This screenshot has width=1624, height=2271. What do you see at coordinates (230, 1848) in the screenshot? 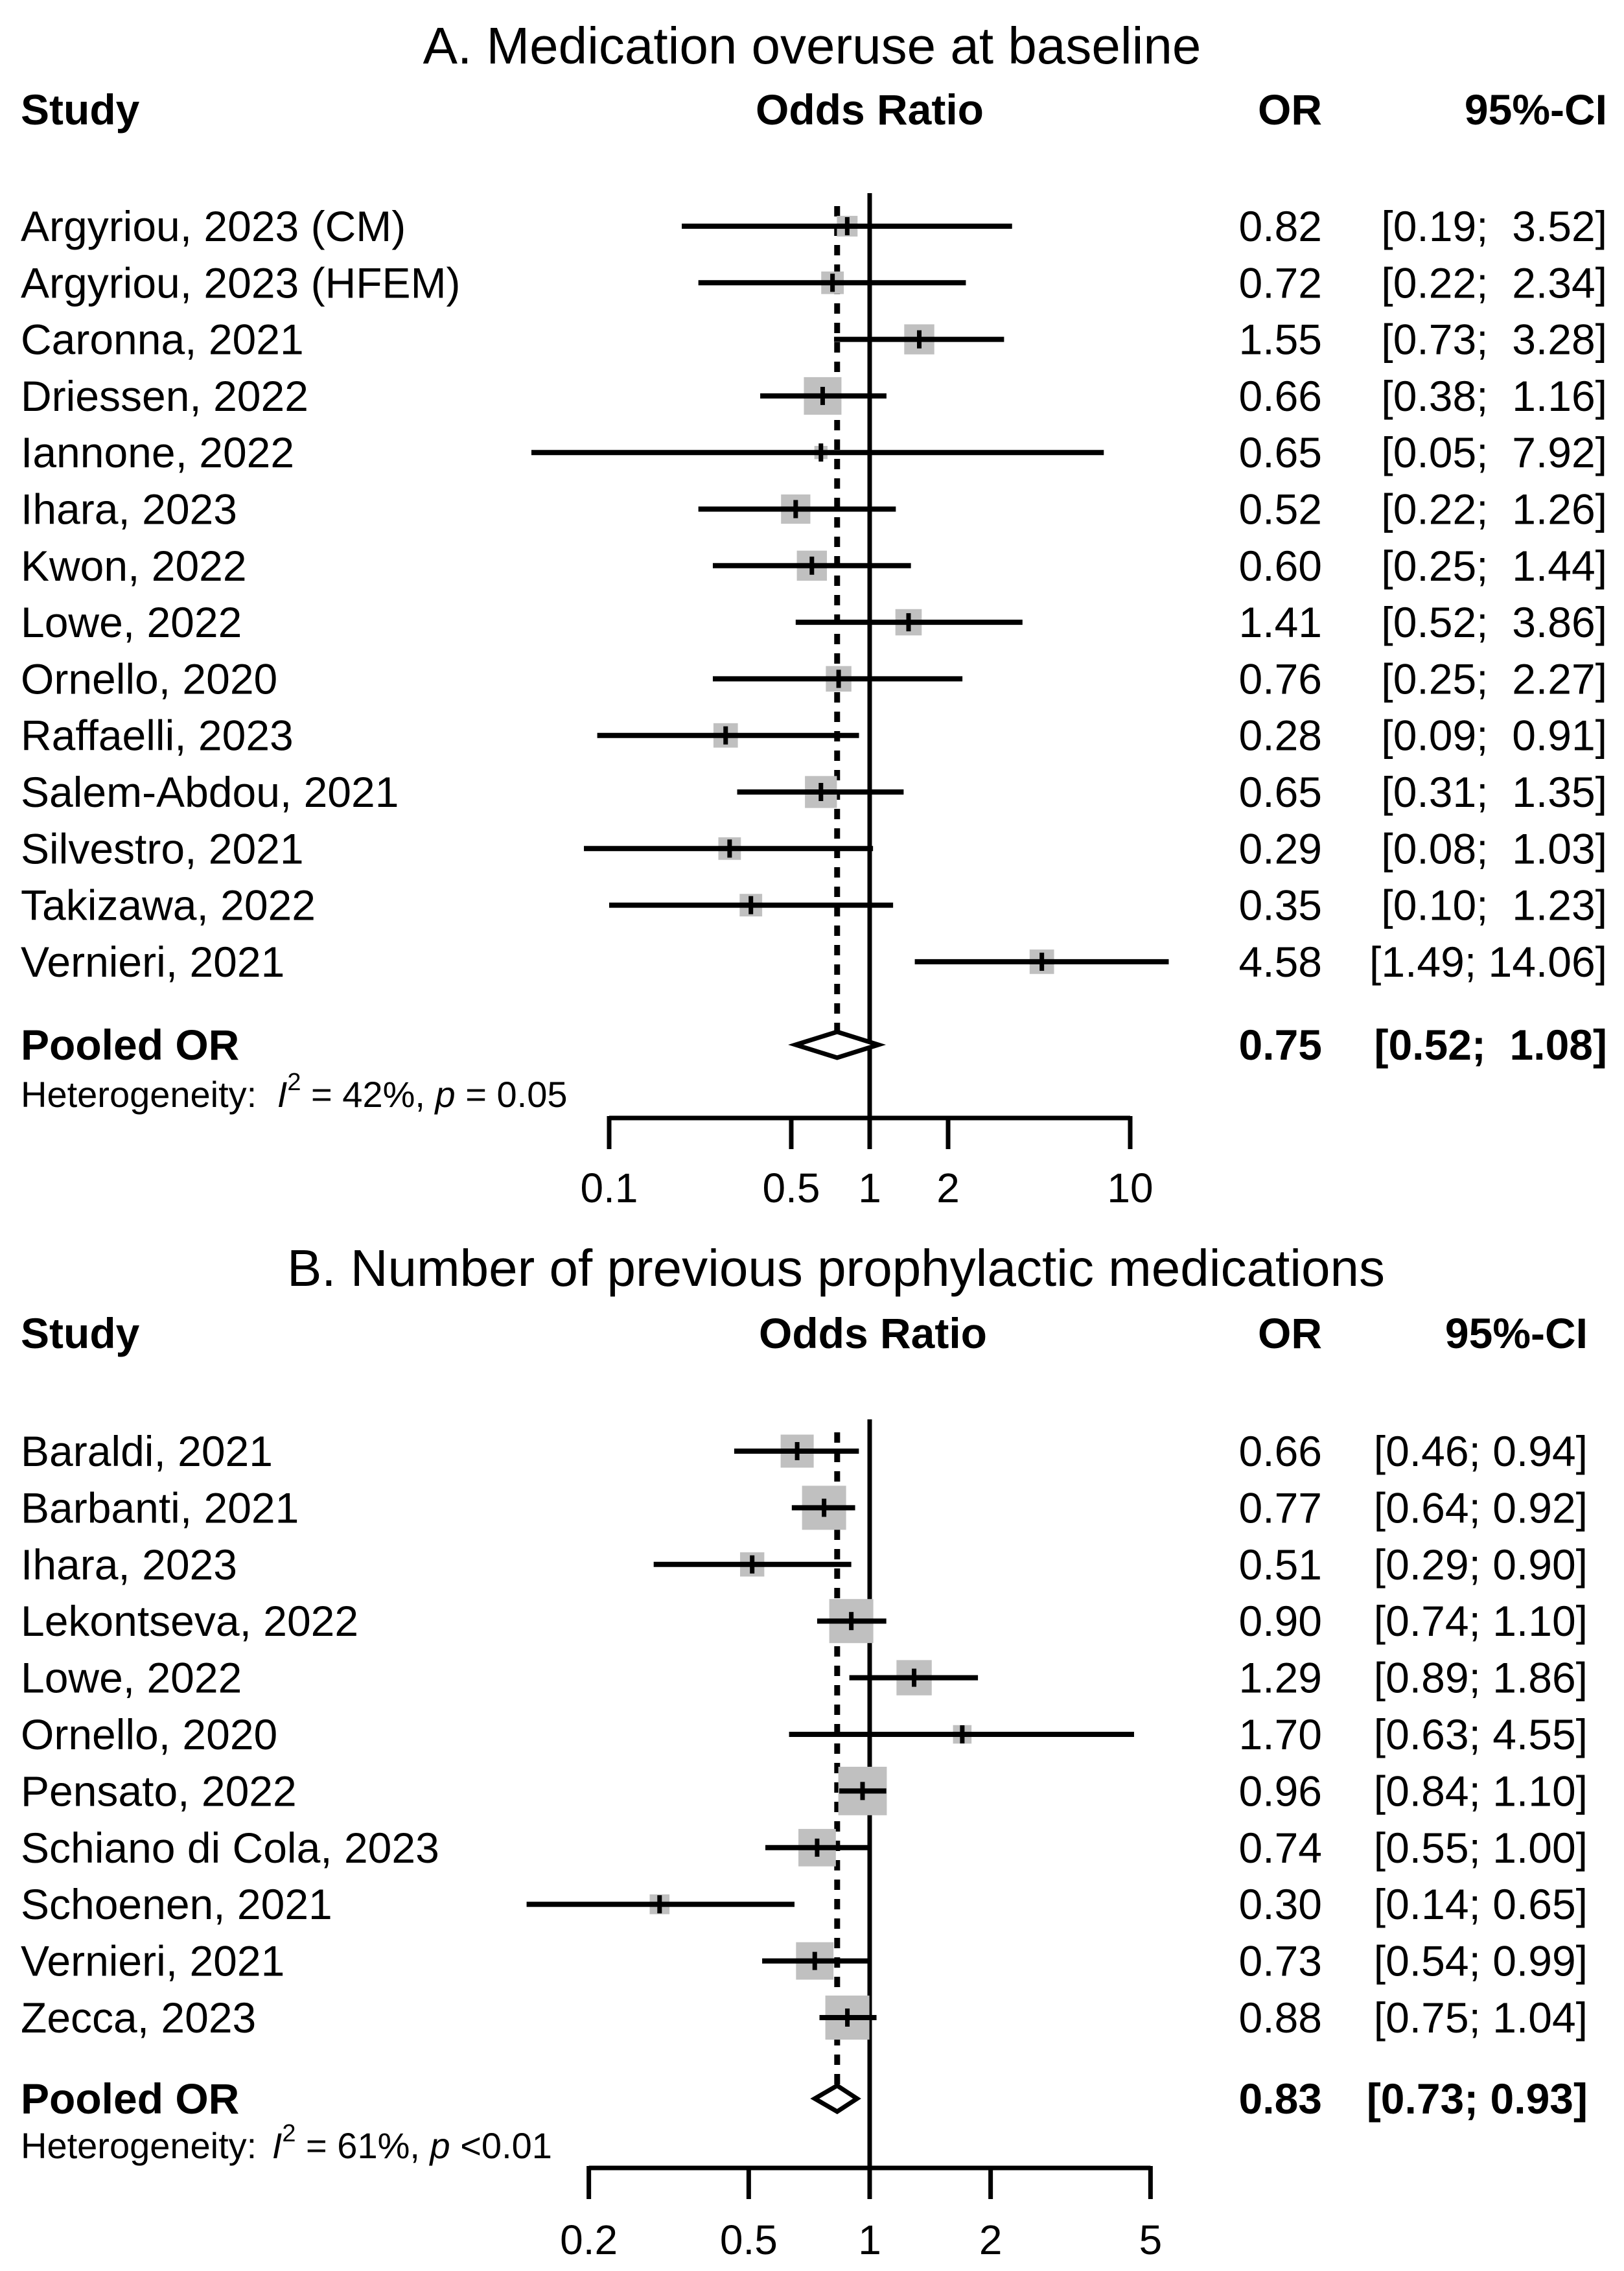
I see `study-label: Schiano di Cola, 2023` at bounding box center [230, 1848].